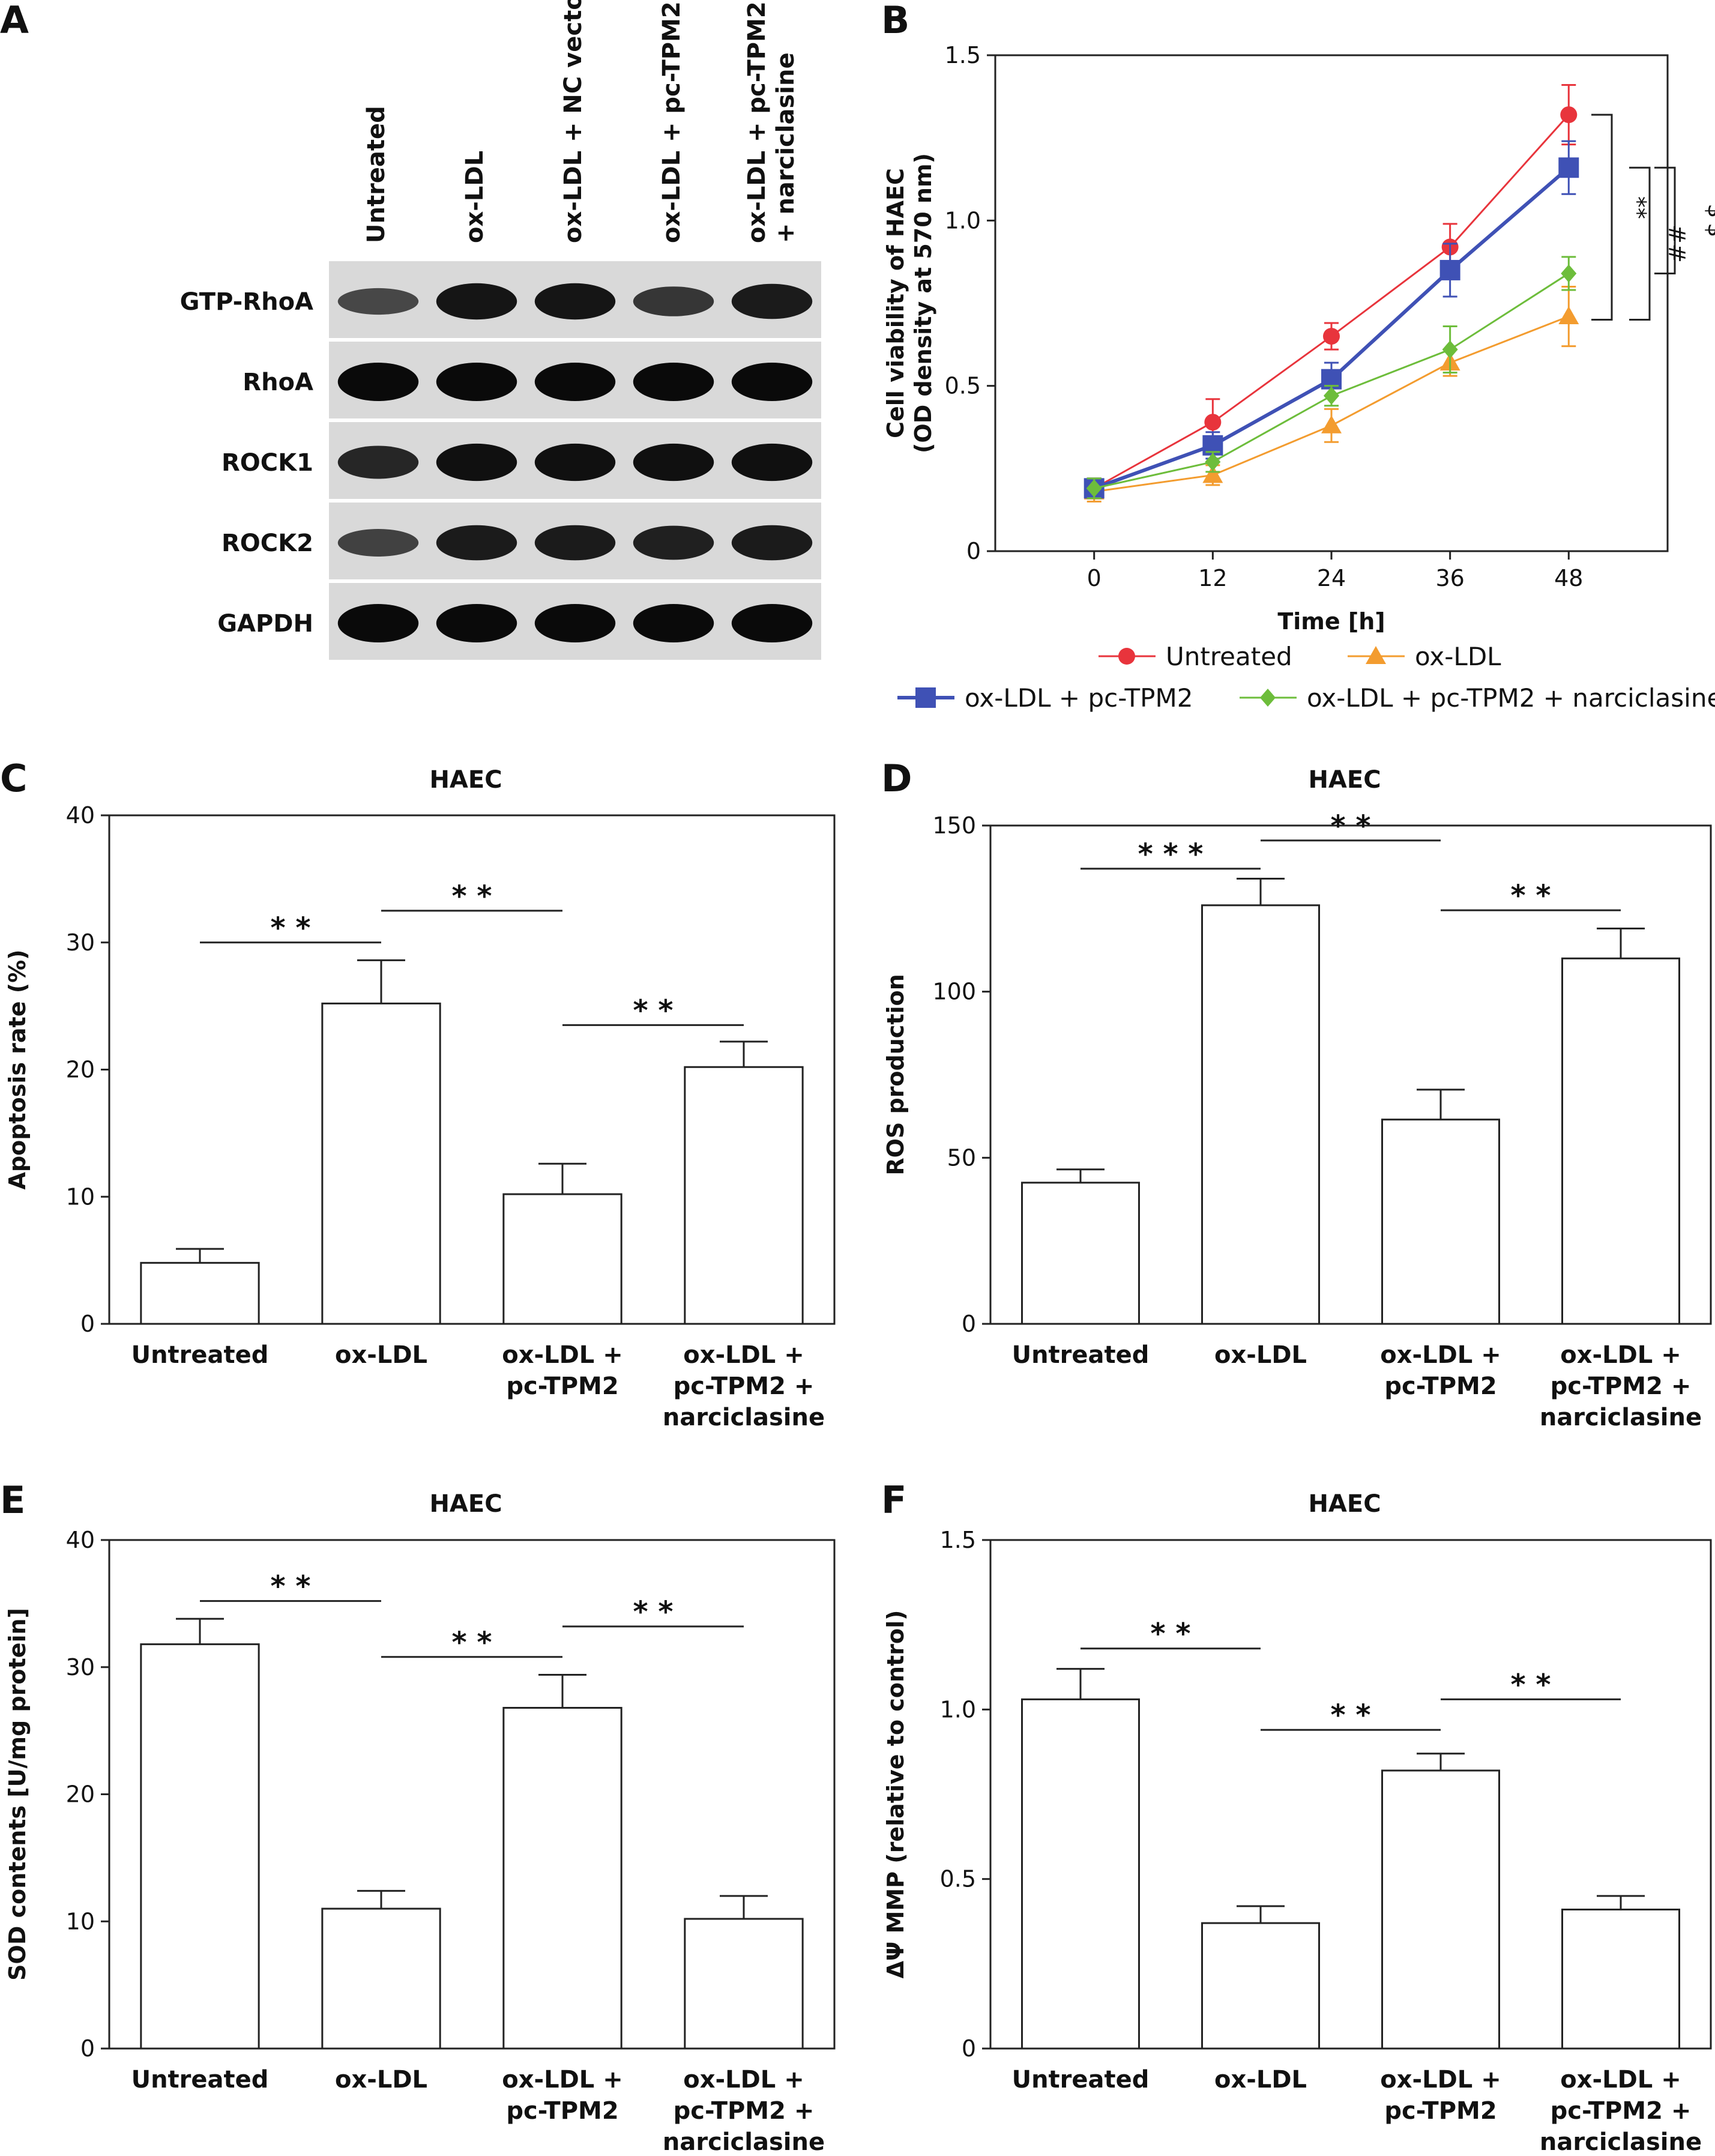 This screenshot has width=1715, height=2156. What do you see at coordinates (14, 21) in the screenshot?
I see `panel-letter-a: A` at bounding box center [14, 21].